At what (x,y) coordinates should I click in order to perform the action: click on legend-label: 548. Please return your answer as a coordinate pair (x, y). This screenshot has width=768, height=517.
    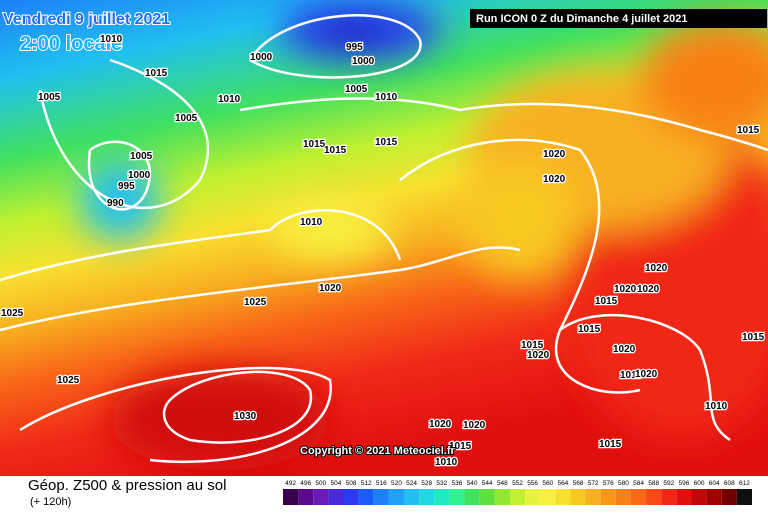
    Looking at the image, I should click on (502, 483).